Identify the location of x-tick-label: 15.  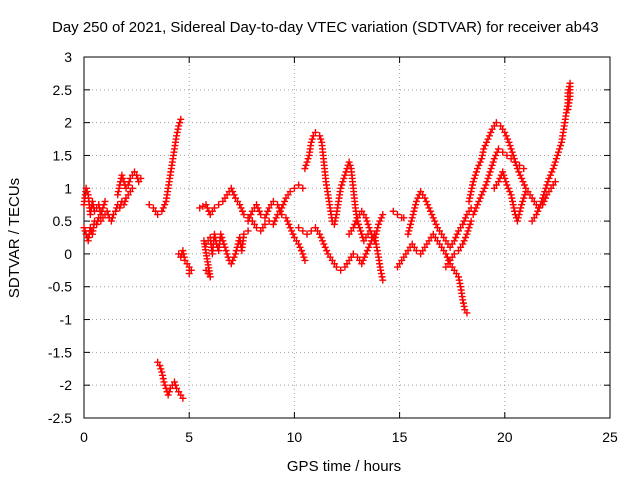
(400, 437).